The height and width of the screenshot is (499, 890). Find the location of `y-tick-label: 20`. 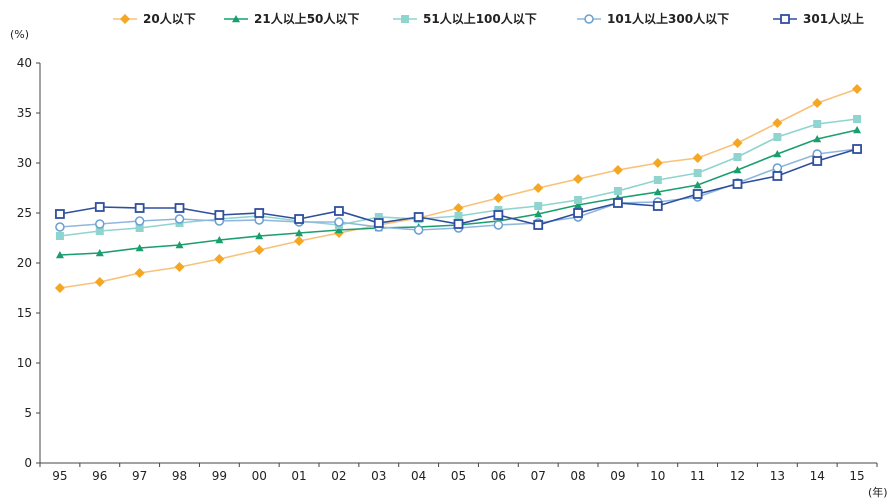

y-tick-label: 20 is located at coordinates (24, 263).